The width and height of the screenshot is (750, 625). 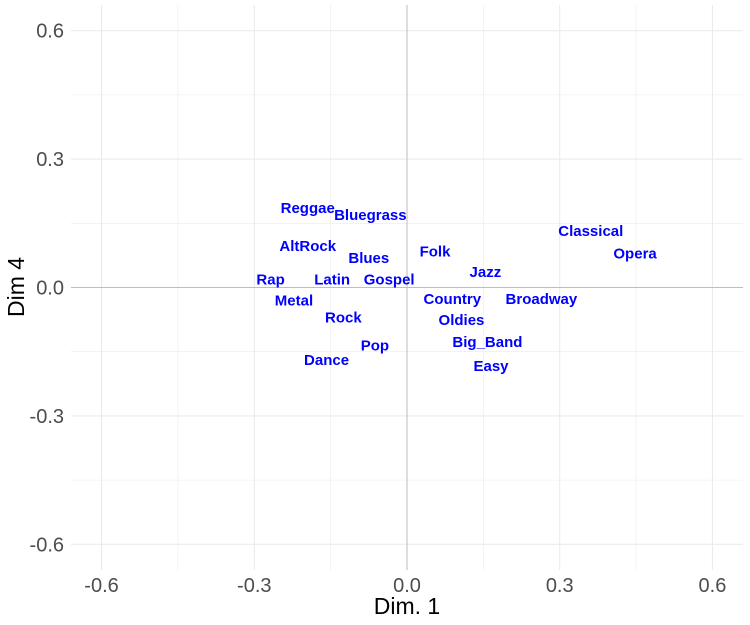 I want to click on y-tick-label: 0.3, so click(x=50, y=160).